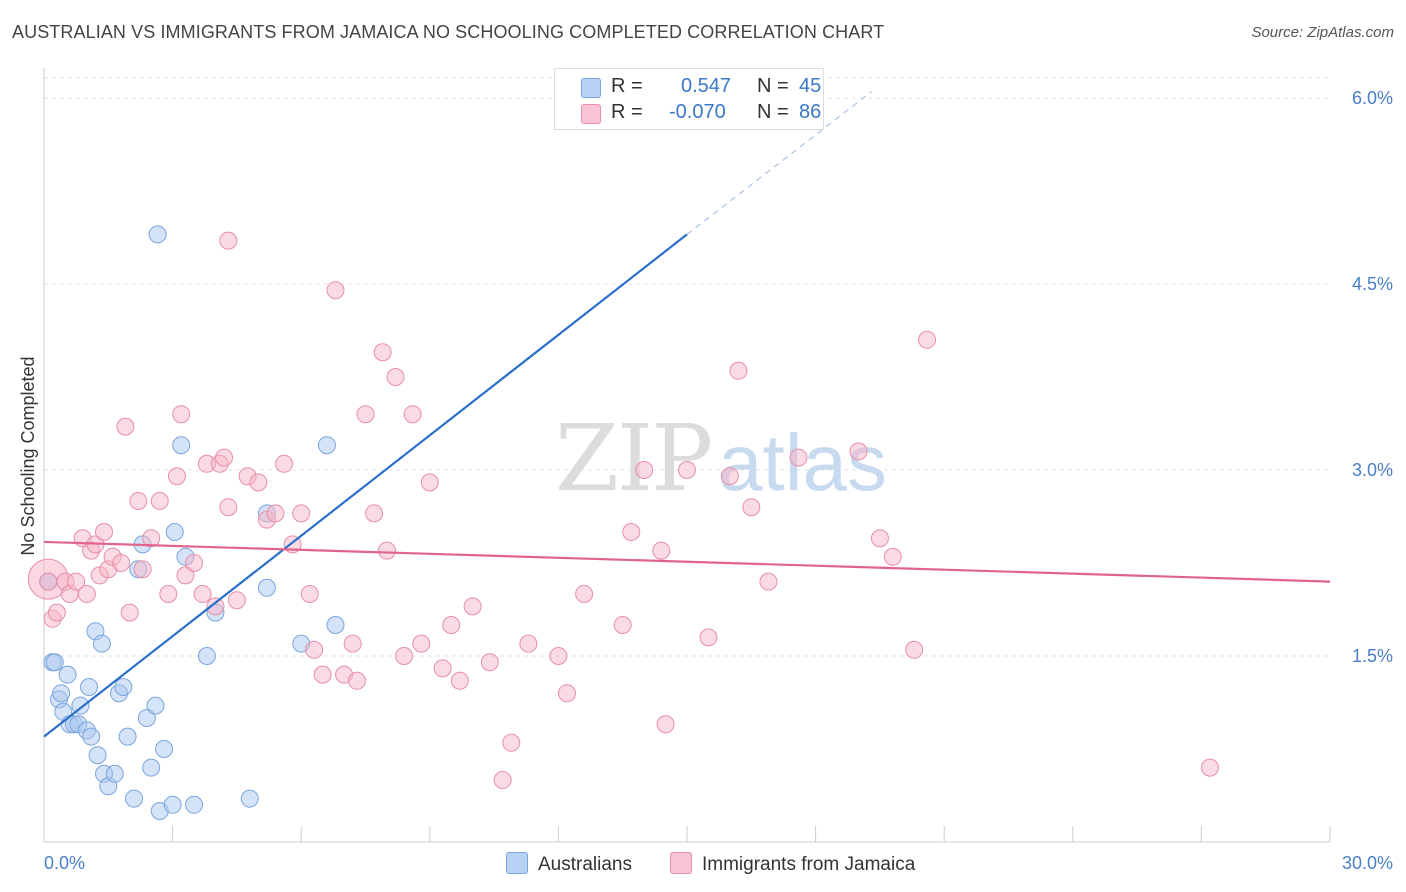  I want to click on bottom-legend-swatch-jamaica, so click(681, 863).